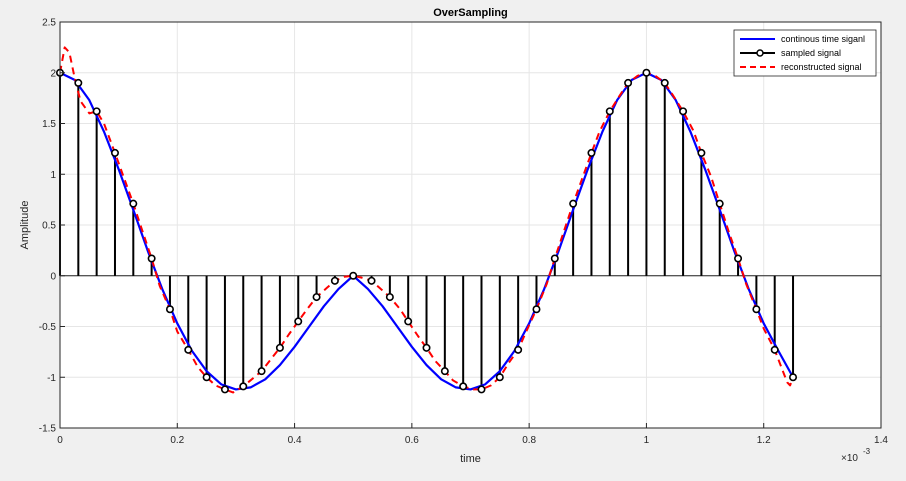 This screenshot has width=906, height=481. I want to click on y-tick-label: -1.5, so click(48, 429).